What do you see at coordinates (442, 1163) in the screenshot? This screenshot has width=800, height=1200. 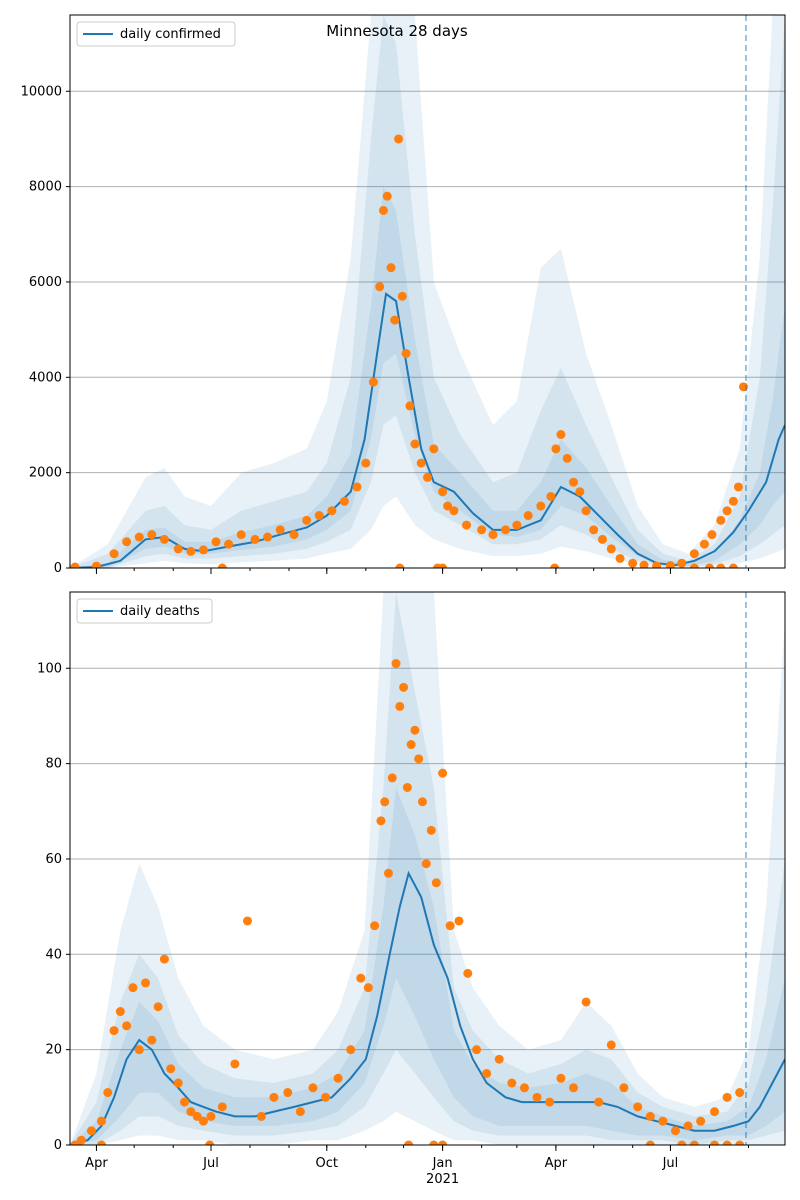 I see `x-tick-label: Jan` at bounding box center [442, 1163].